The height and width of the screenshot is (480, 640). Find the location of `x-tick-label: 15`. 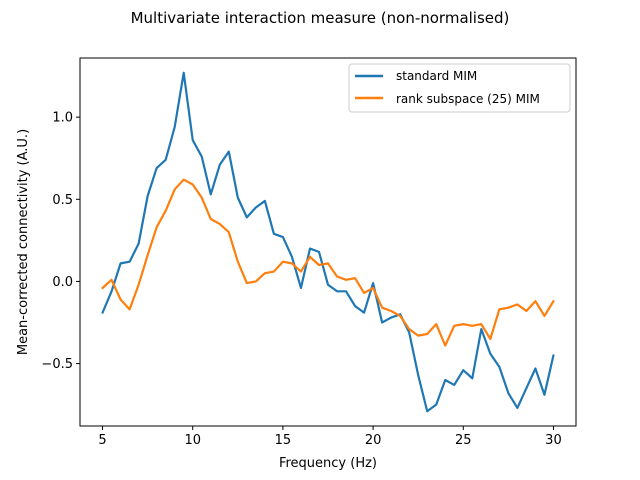

x-tick-label: 15 is located at coordinates (283, 440).